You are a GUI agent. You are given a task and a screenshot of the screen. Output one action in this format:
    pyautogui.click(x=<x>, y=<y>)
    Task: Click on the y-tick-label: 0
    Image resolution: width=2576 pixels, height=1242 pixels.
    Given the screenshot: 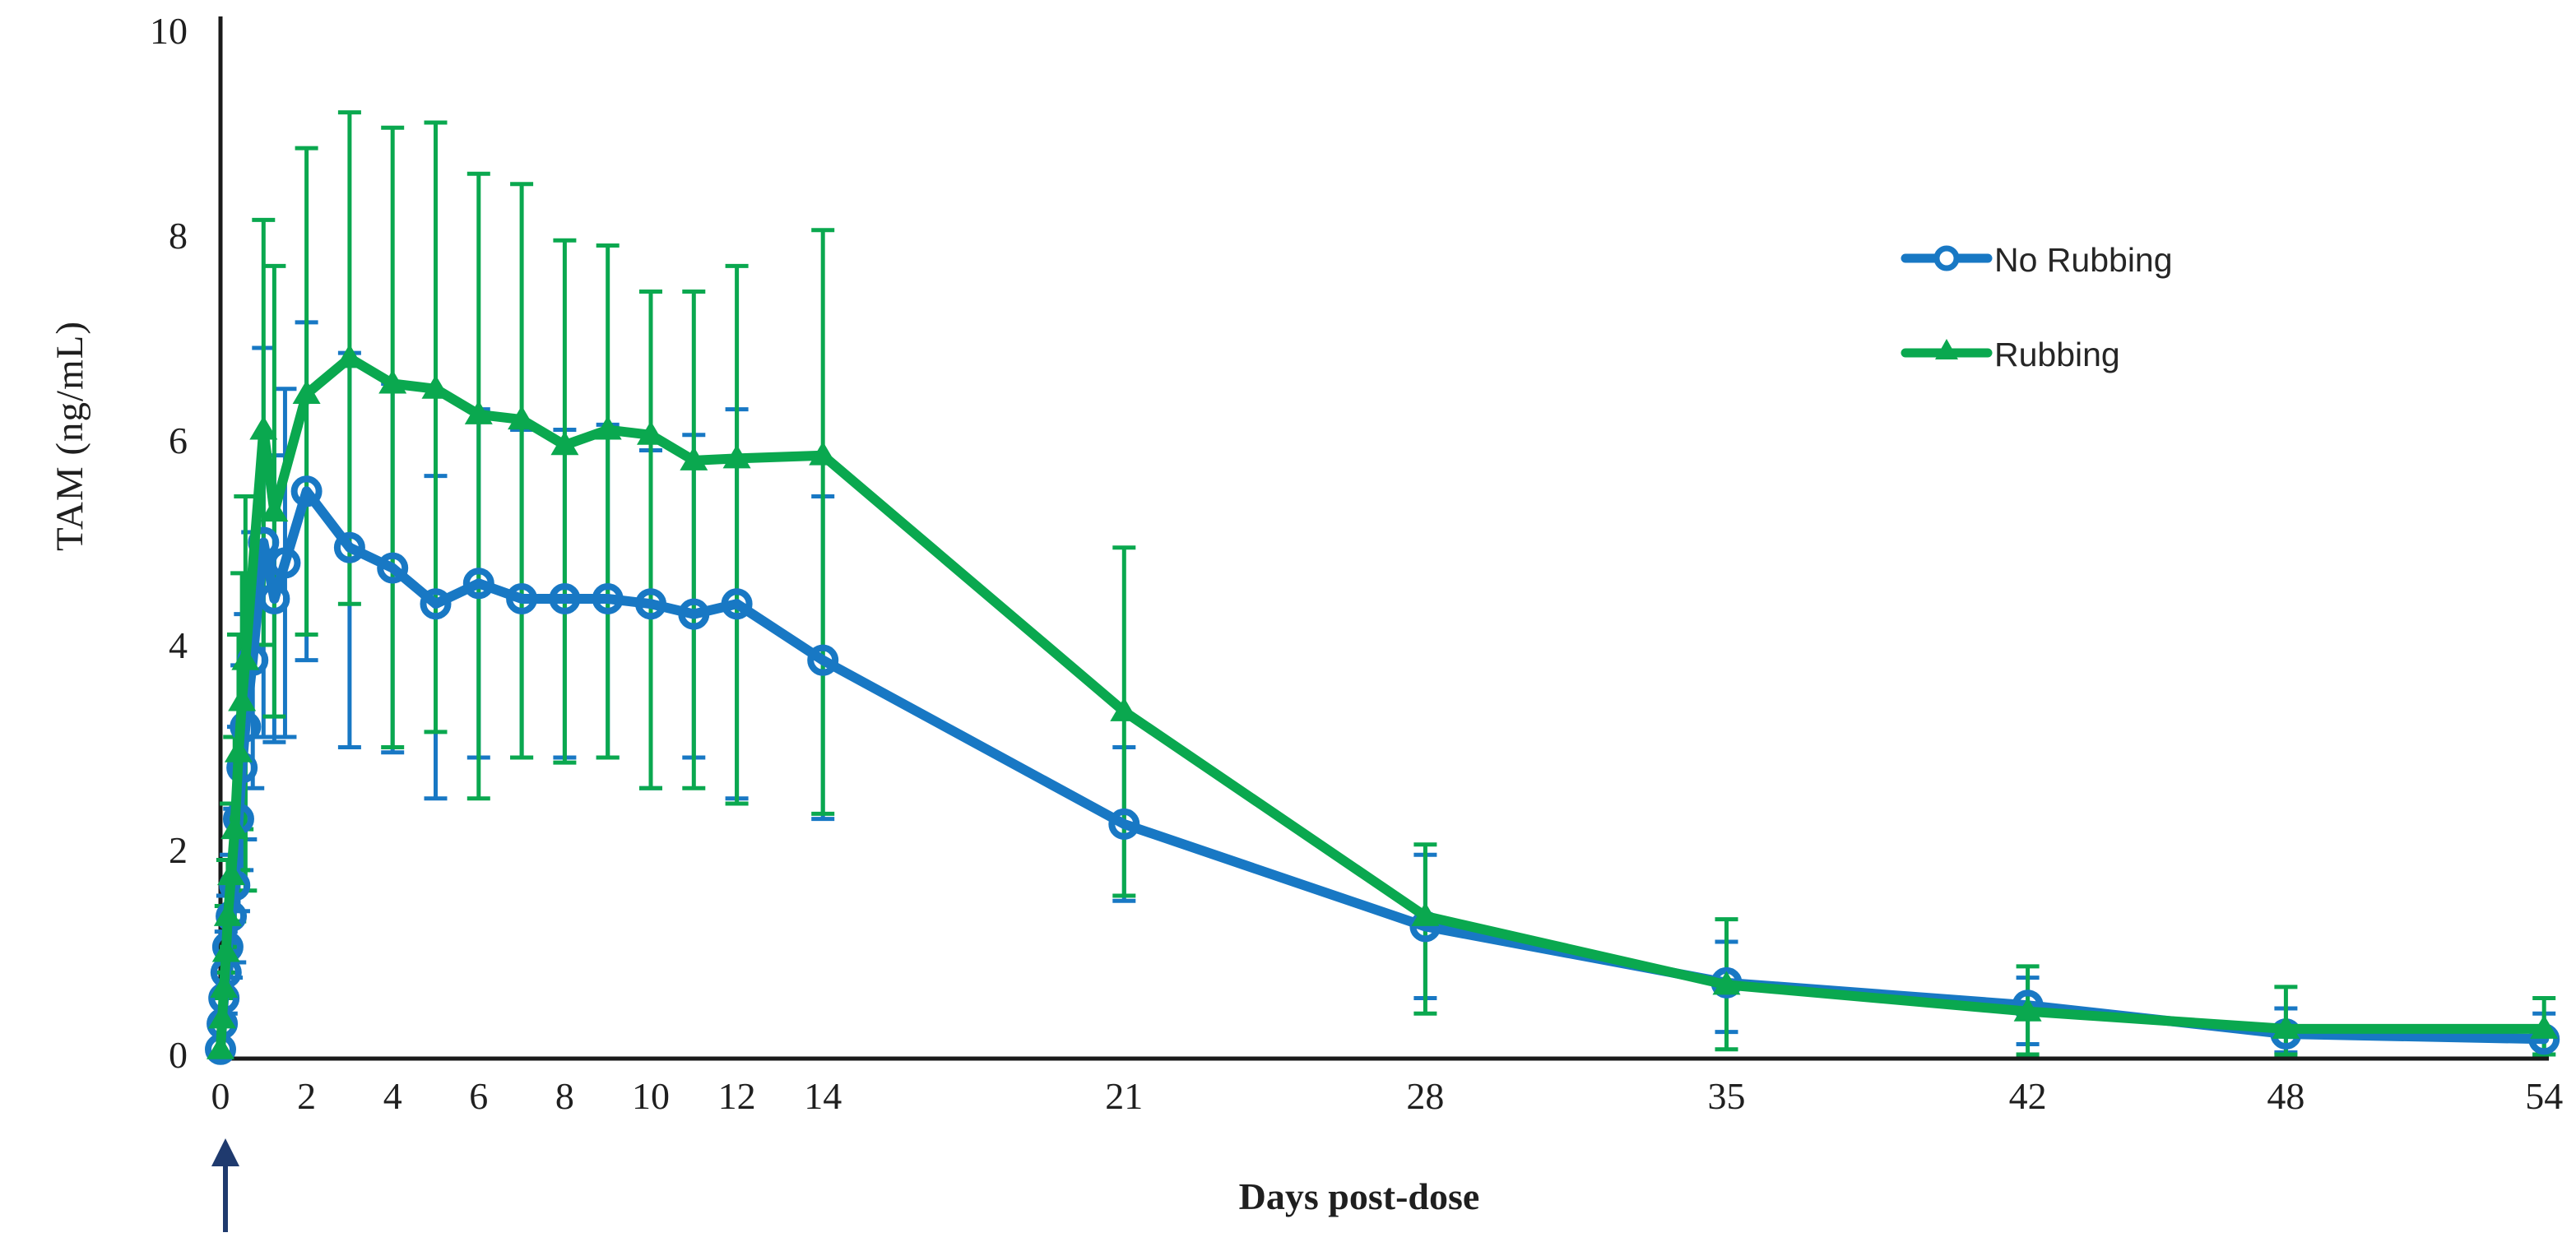 What is the action you would take?
    pyautogui.click(x=178, y=1055)
    